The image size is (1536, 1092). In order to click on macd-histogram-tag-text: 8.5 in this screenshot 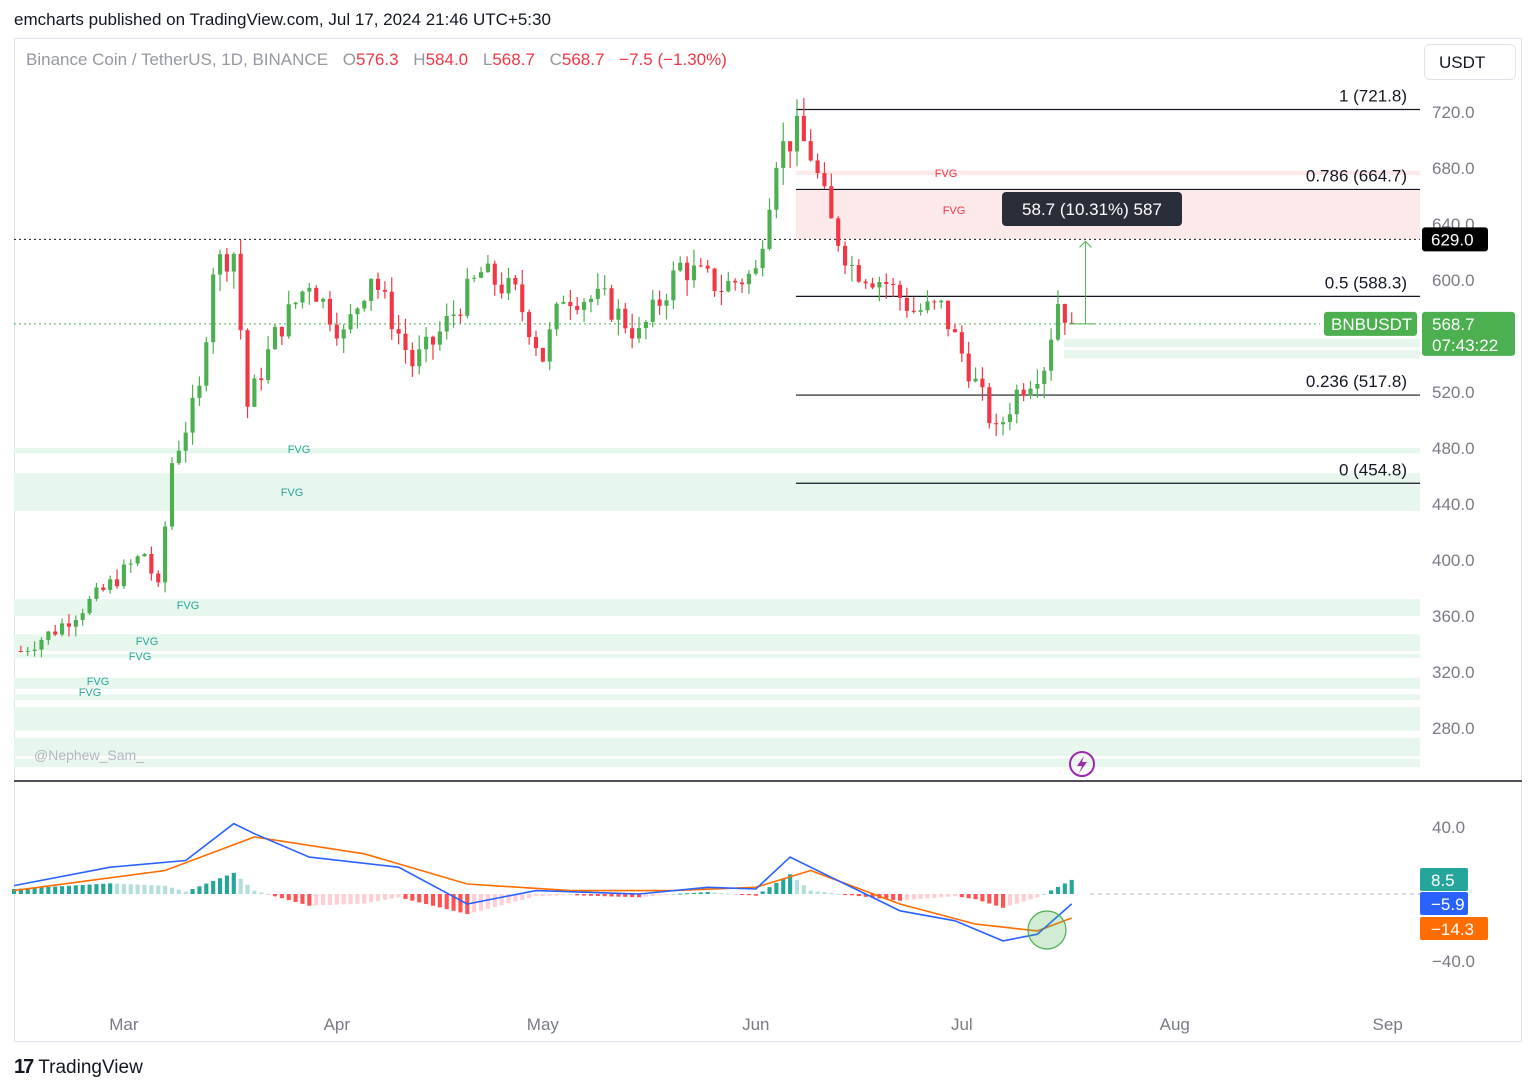, I will do `click(1443, 880)`.